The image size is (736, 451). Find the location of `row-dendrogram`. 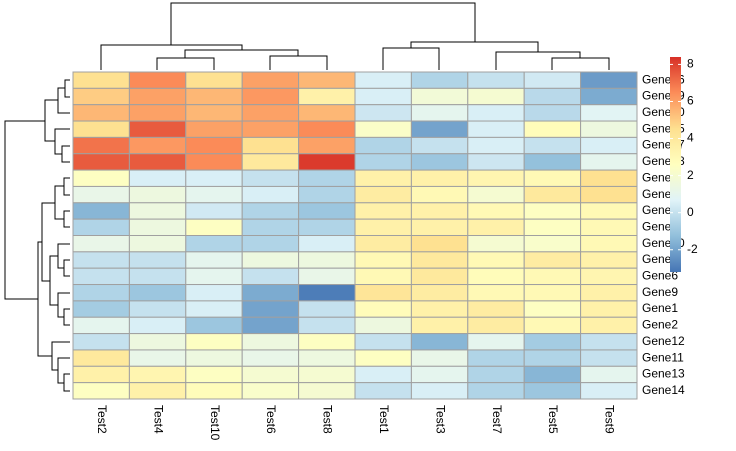

row-dendrogram is located at coordinates (37, 235).